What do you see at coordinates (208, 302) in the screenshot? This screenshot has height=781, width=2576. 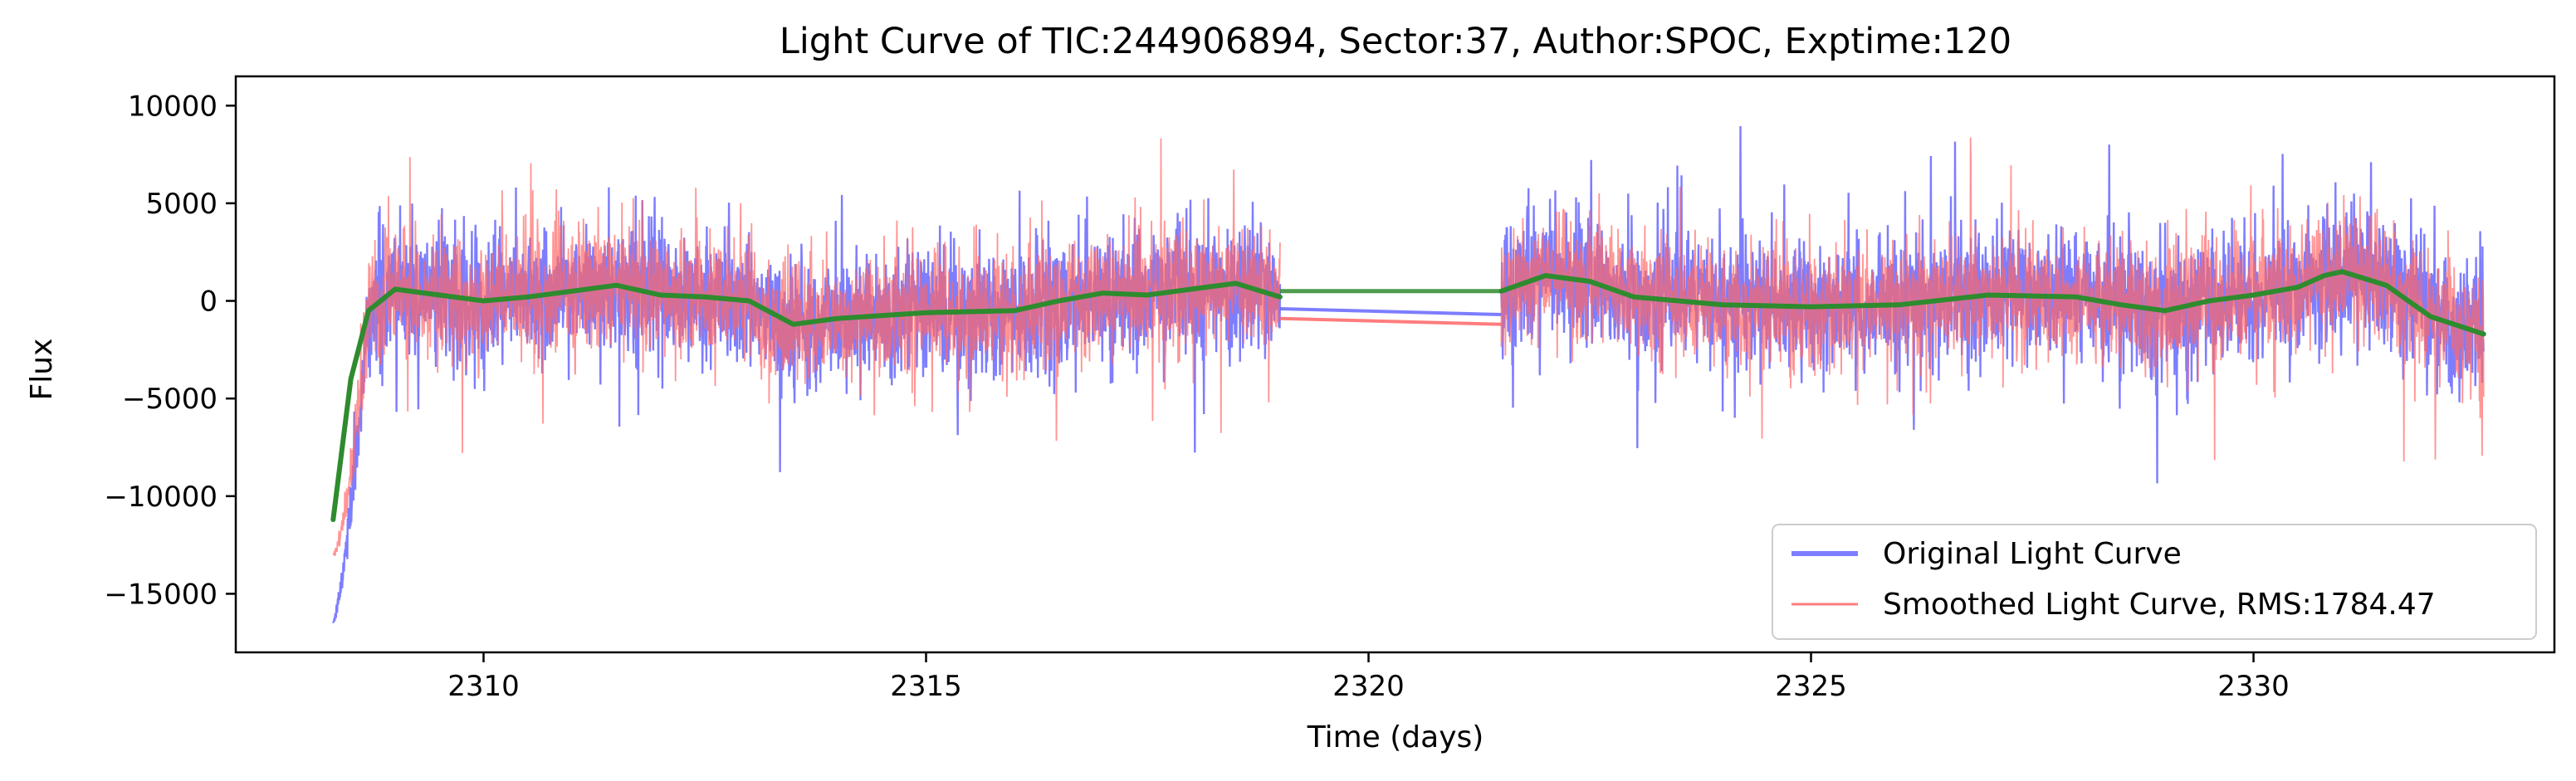 I see `y-tick-label: 0` at bounding box center [208, 302].